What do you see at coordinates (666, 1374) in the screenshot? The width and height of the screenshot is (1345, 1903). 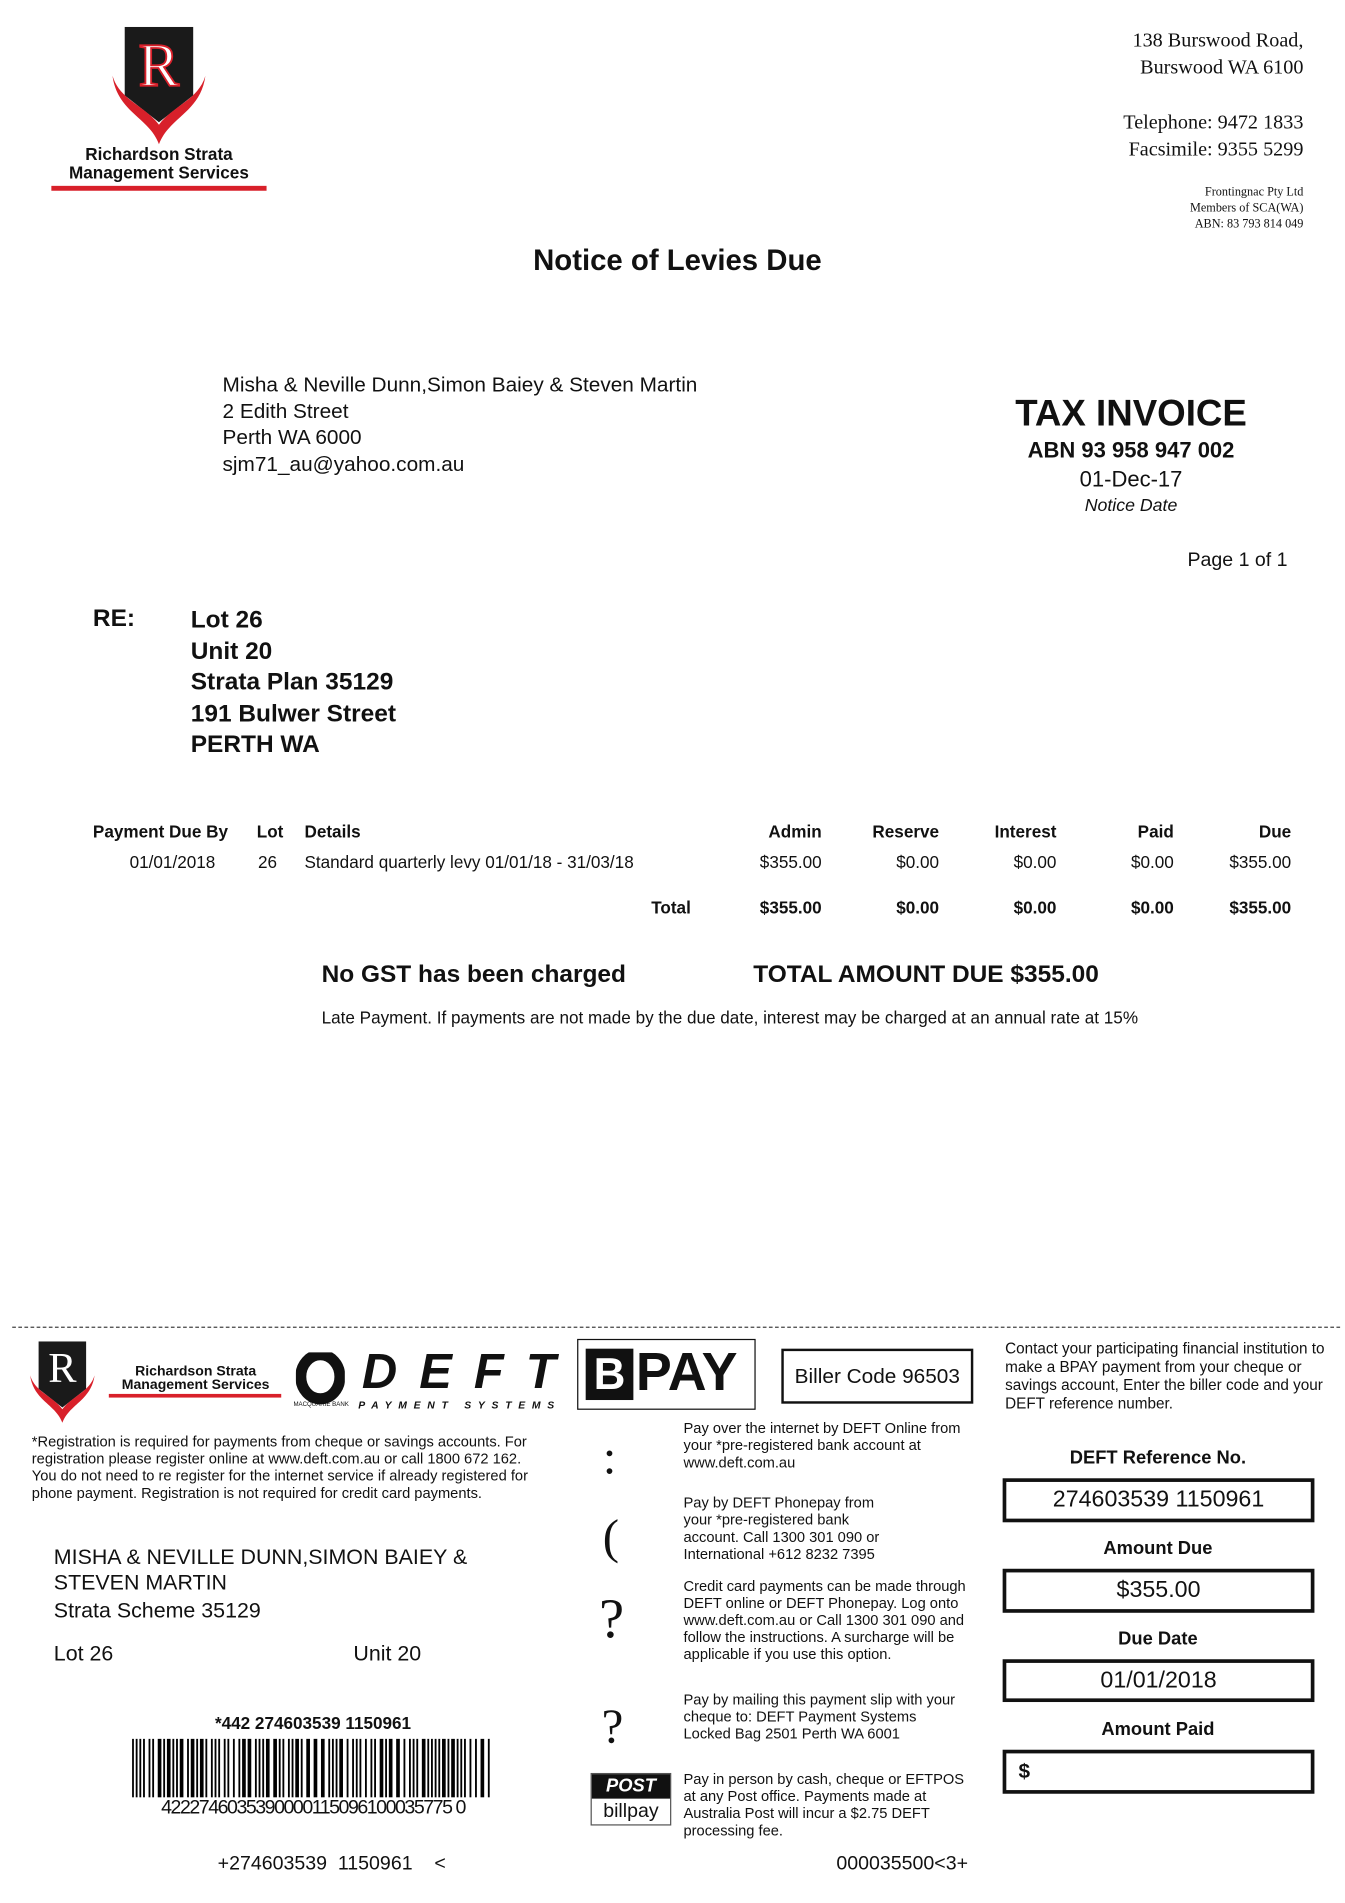 I see `bpay-logo: B PAY` at bounding box center [666, 1374].